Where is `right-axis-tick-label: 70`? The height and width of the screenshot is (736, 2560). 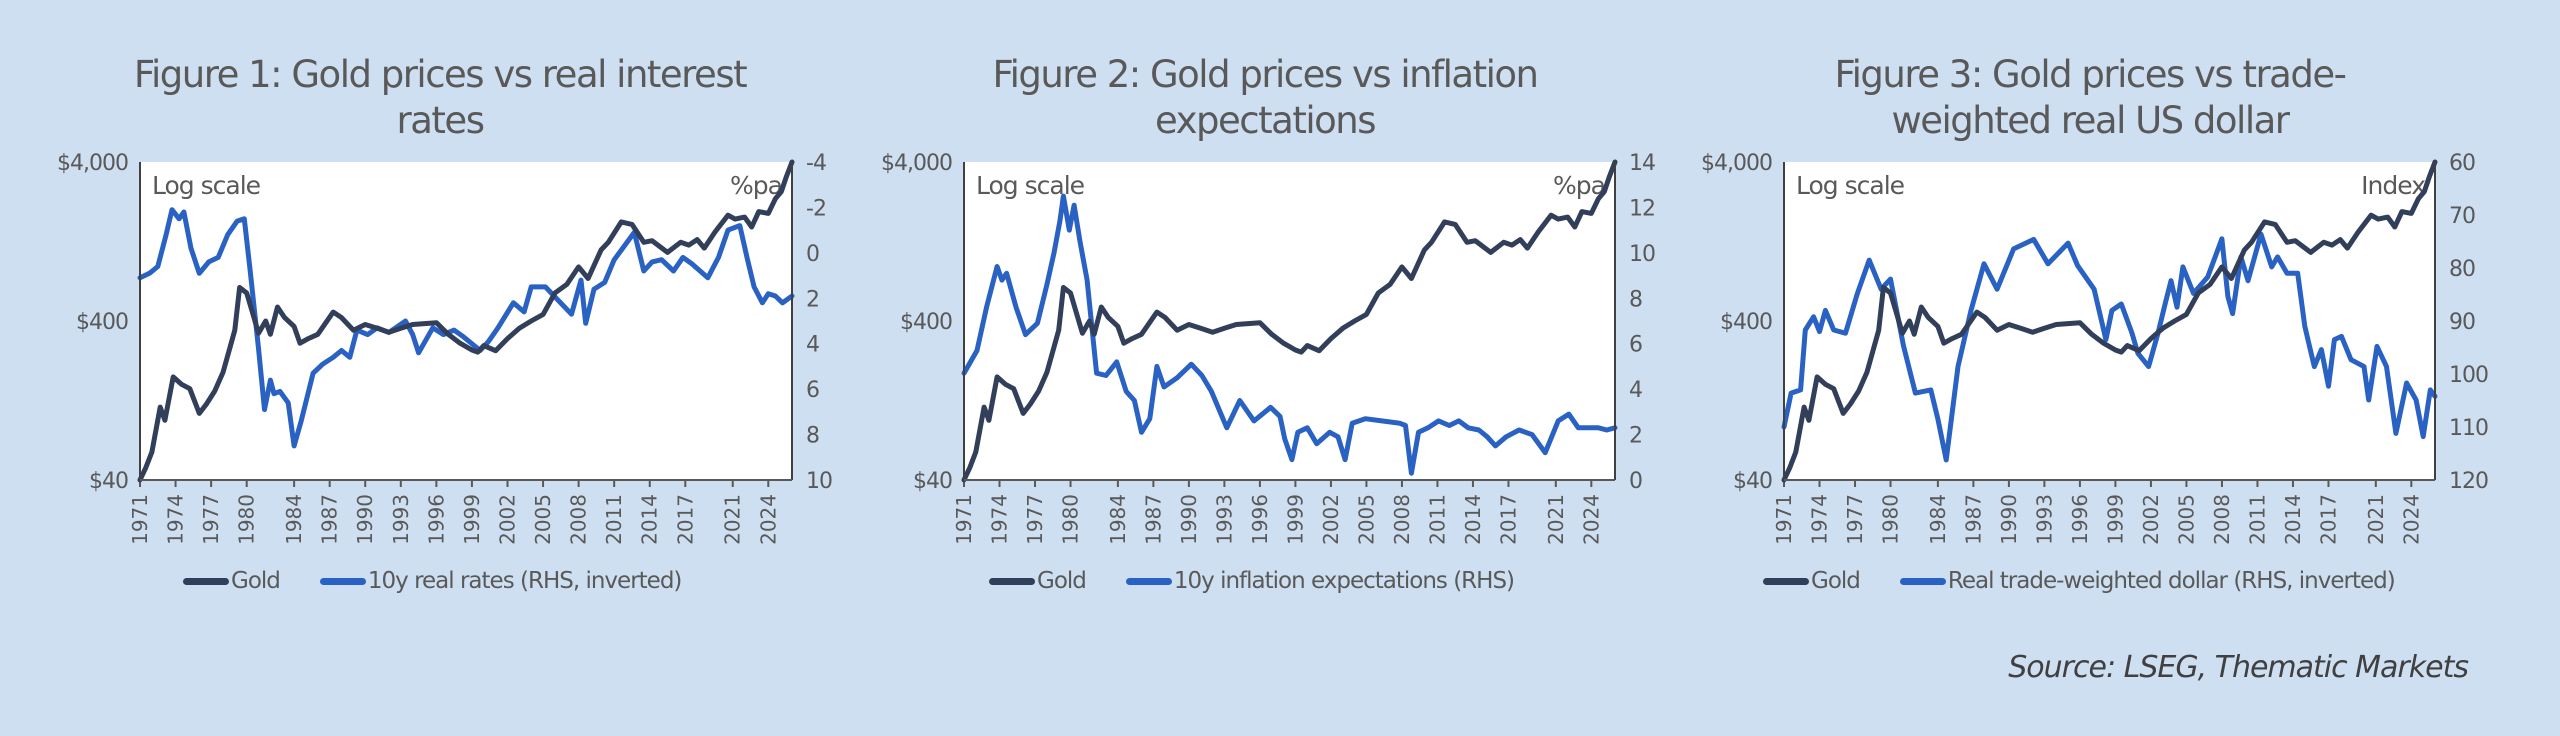 right-axis-tick-label: 70 is located at coordinates (2462, 216).